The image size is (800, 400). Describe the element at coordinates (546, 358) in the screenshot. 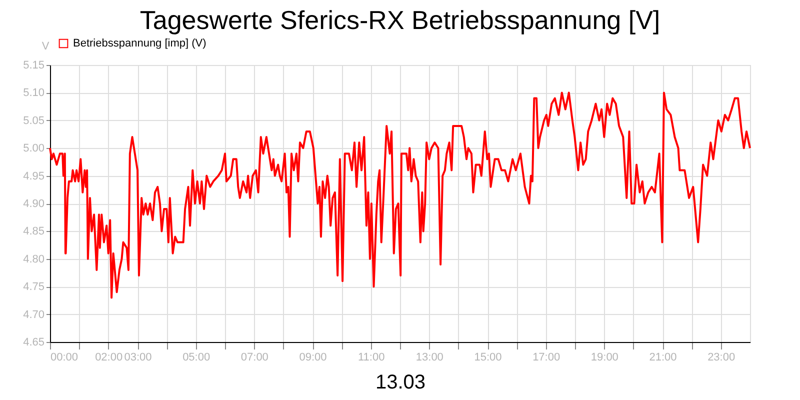

I see `x-tick-label: 17:00` at that location.